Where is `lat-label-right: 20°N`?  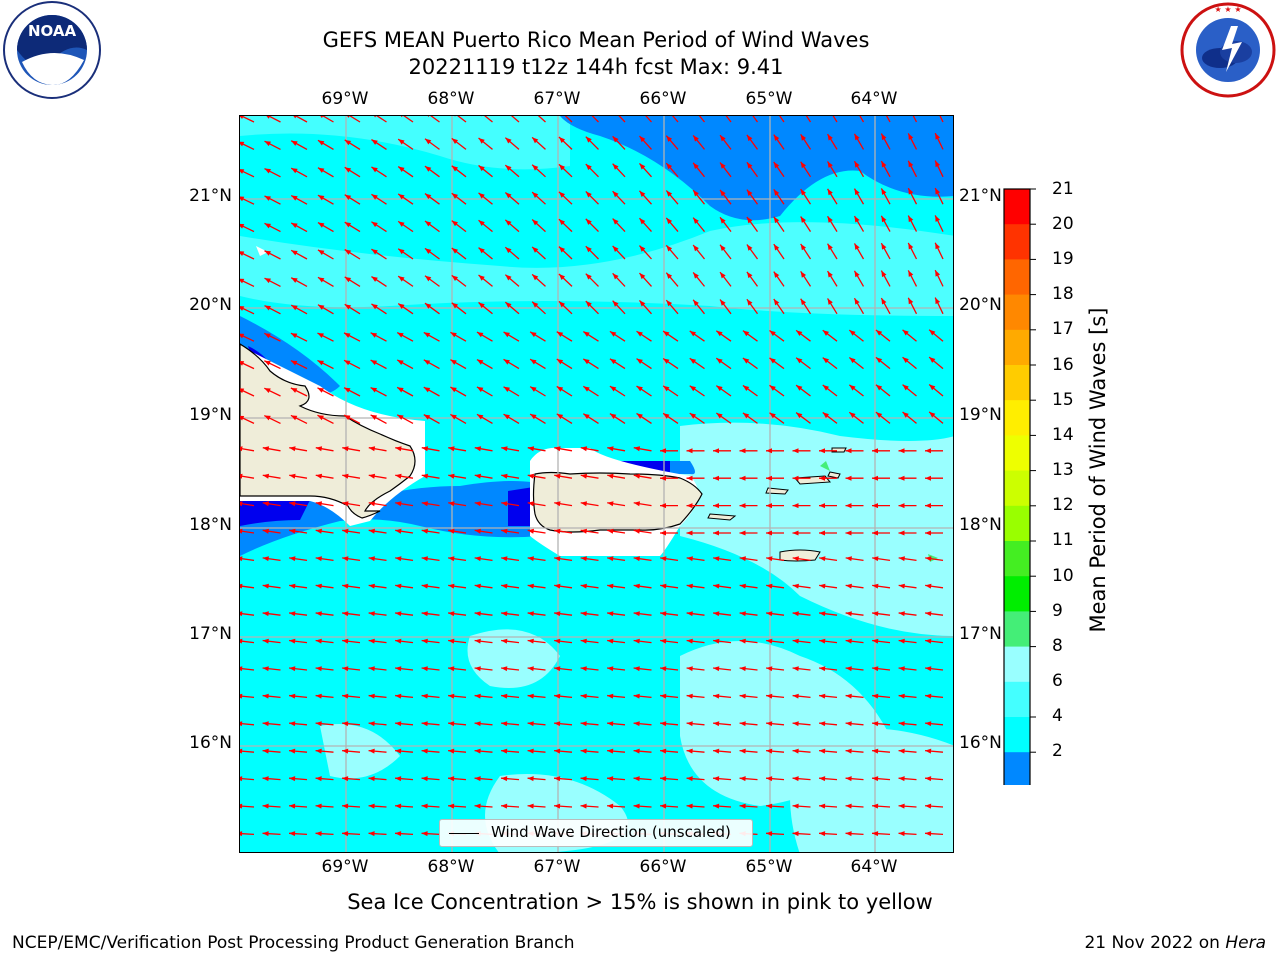 lat-label-right: 20°N is located at coordinates (980, 305).